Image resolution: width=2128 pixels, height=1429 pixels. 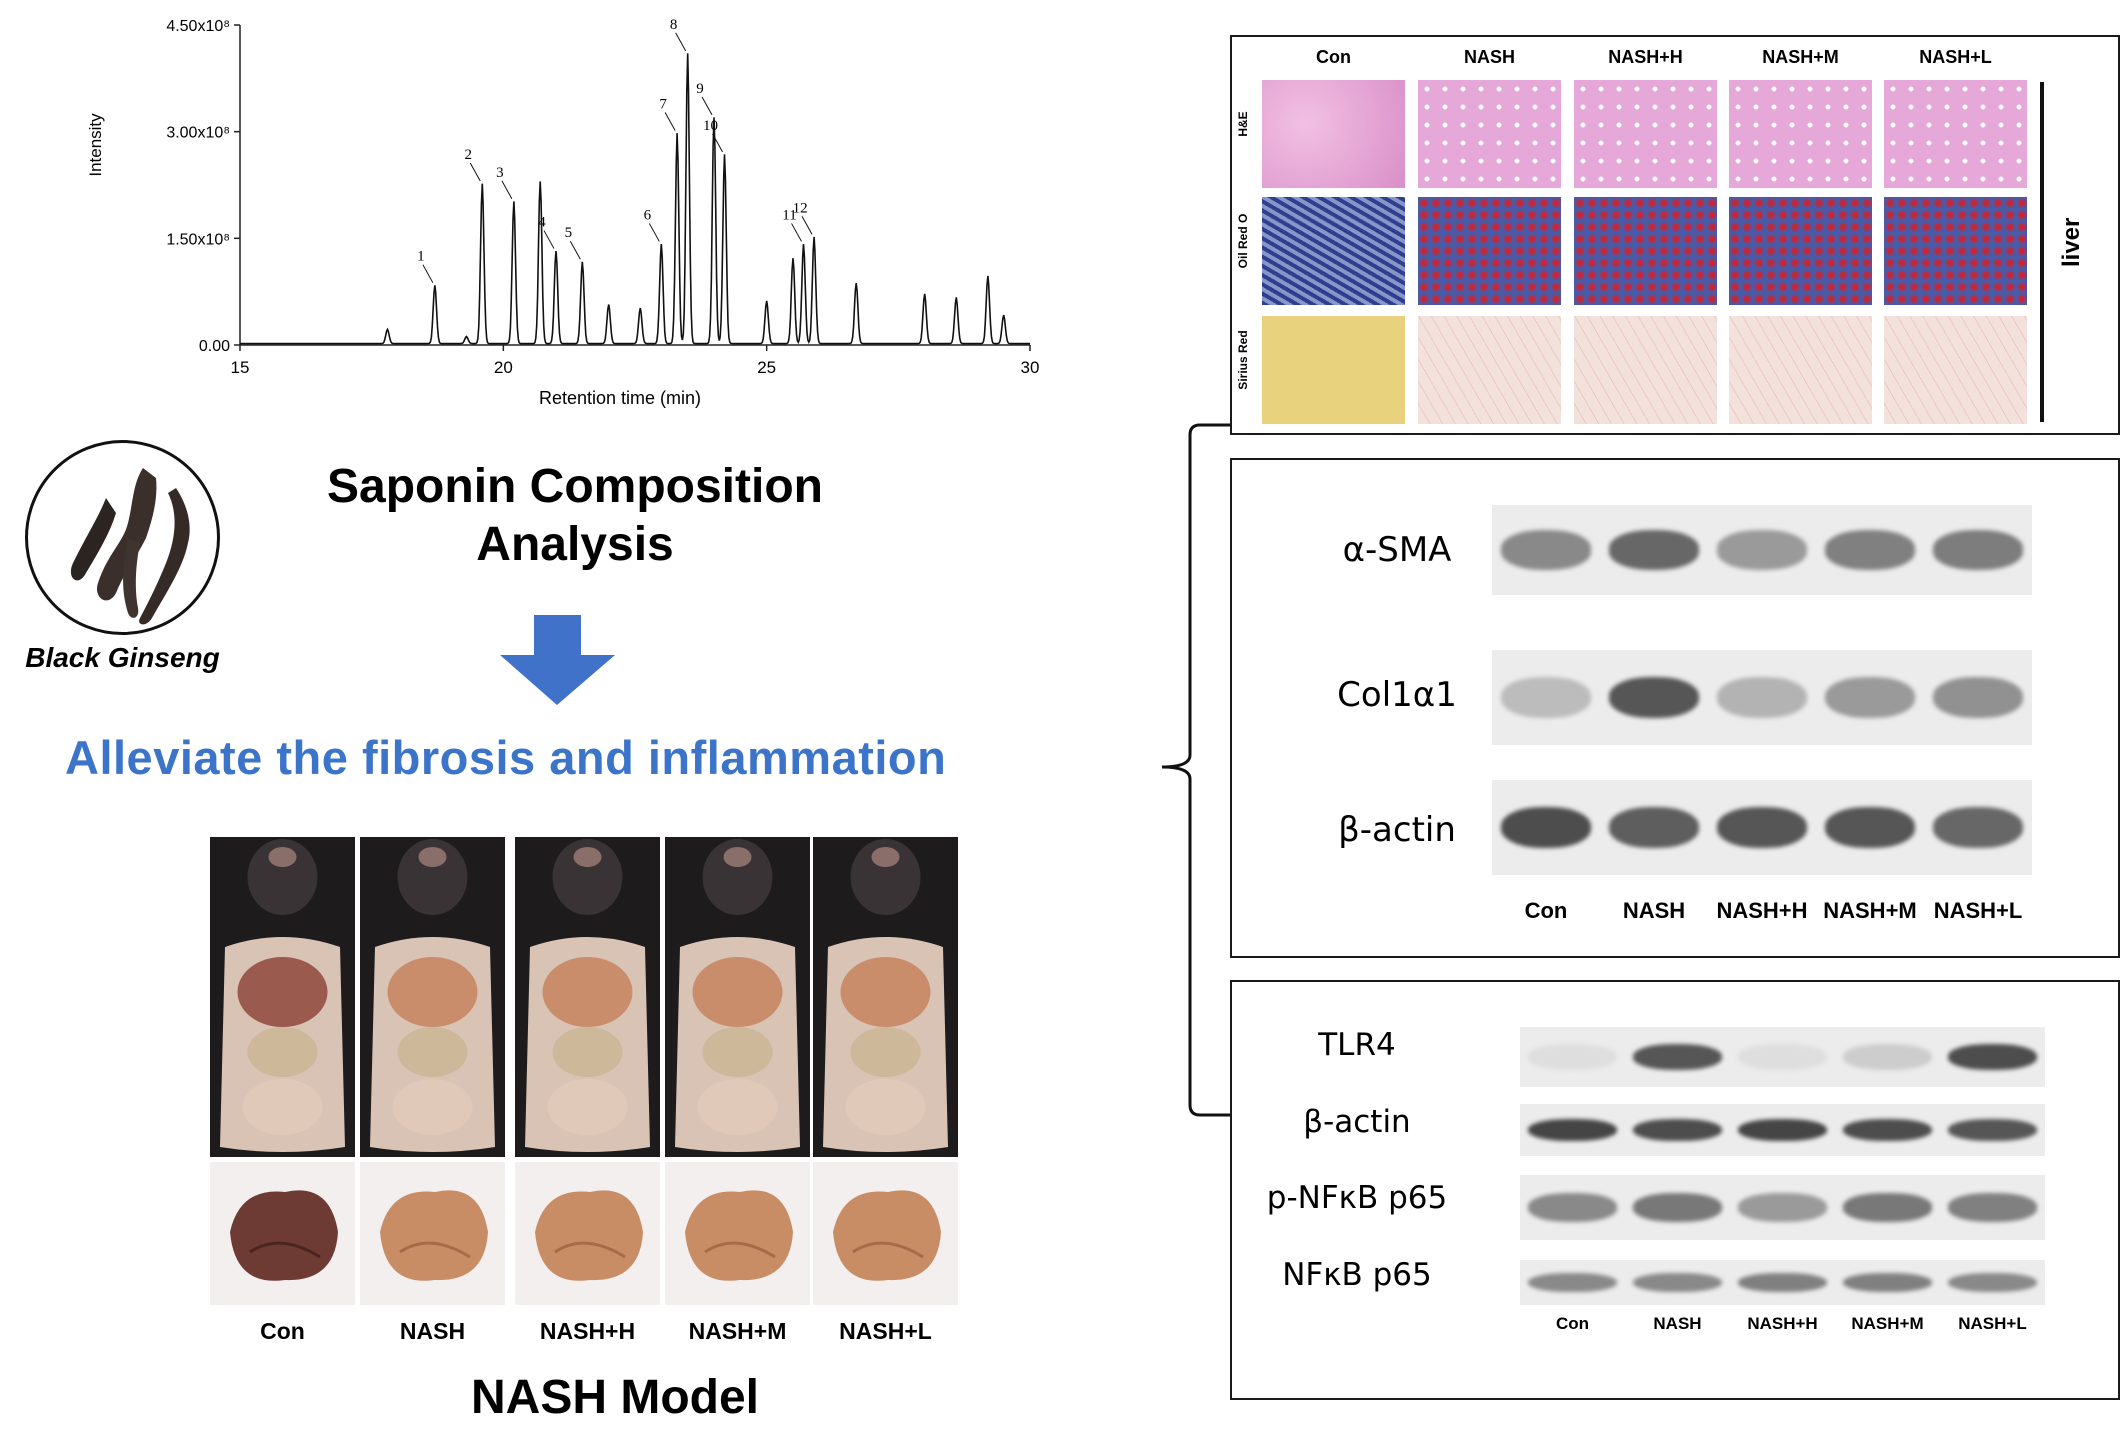 What do you see at coordinates (500, 173) in the screenshot?
I see `peak-label: 3` at bounding box center [500, 173].